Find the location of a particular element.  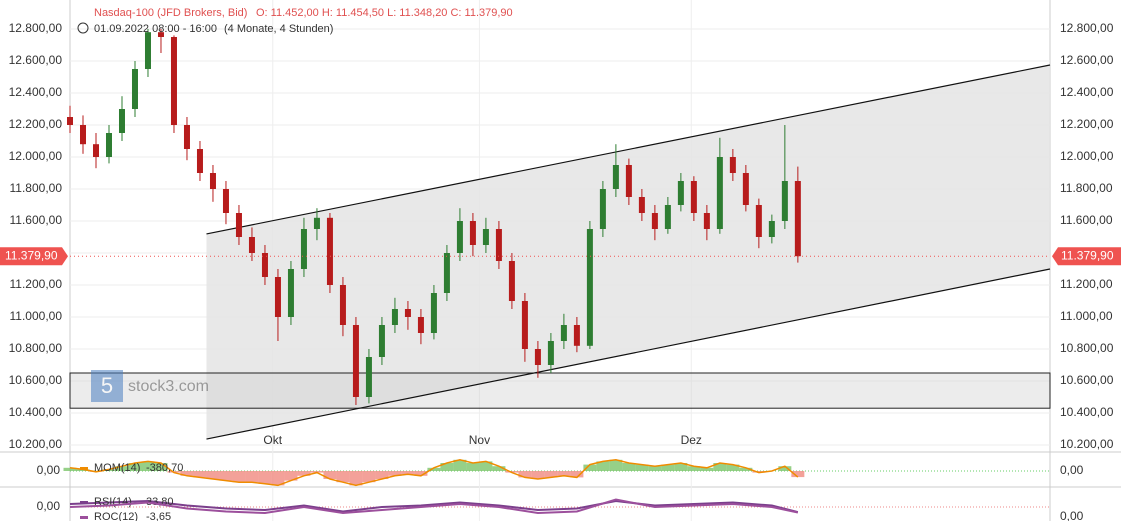

watermark: 5 stock3.com is located at coordinates (150, 386).